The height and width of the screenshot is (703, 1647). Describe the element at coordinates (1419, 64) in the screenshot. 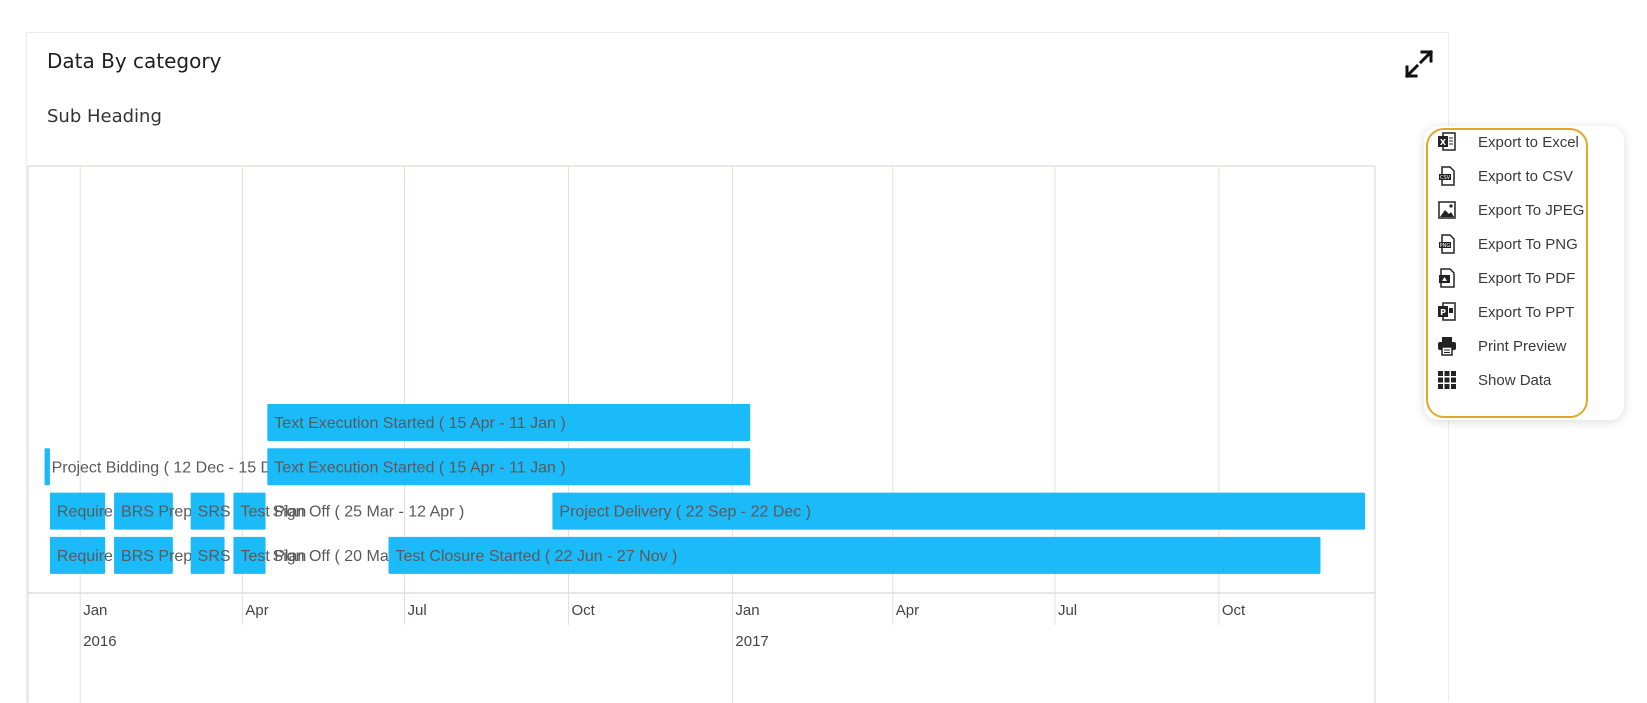

I see `expand-icon` at that location.